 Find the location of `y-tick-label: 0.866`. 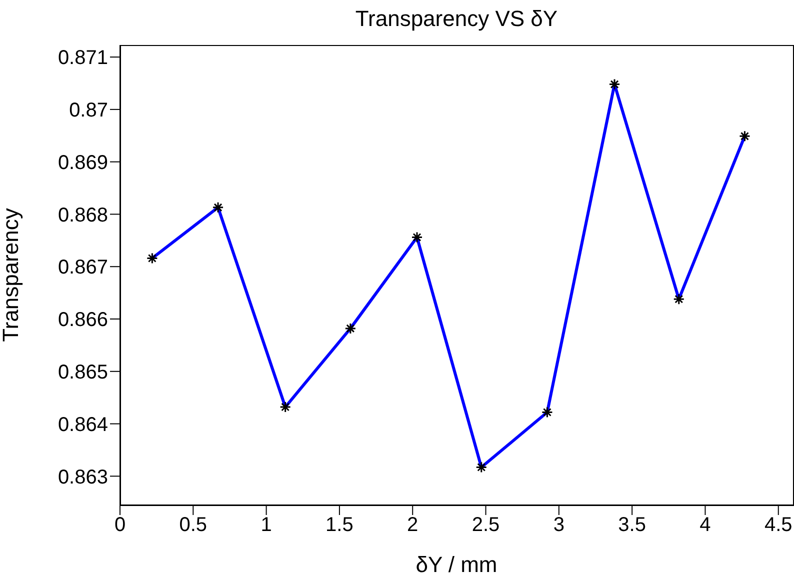

y-tick-label: 0.866 is located at coordinates (83, 320).